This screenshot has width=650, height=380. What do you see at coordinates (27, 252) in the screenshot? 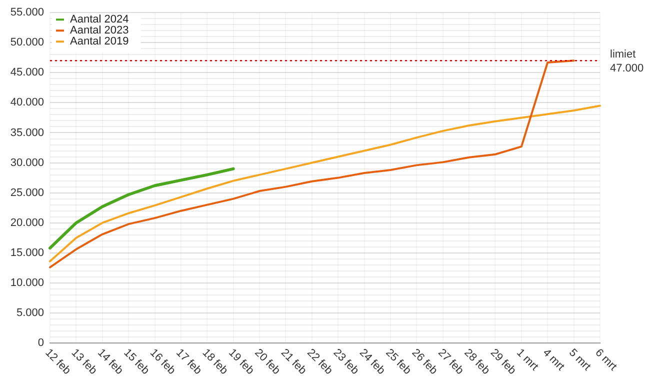
I see `y-tick-label: 15.000` at bounding box center [27, 252].